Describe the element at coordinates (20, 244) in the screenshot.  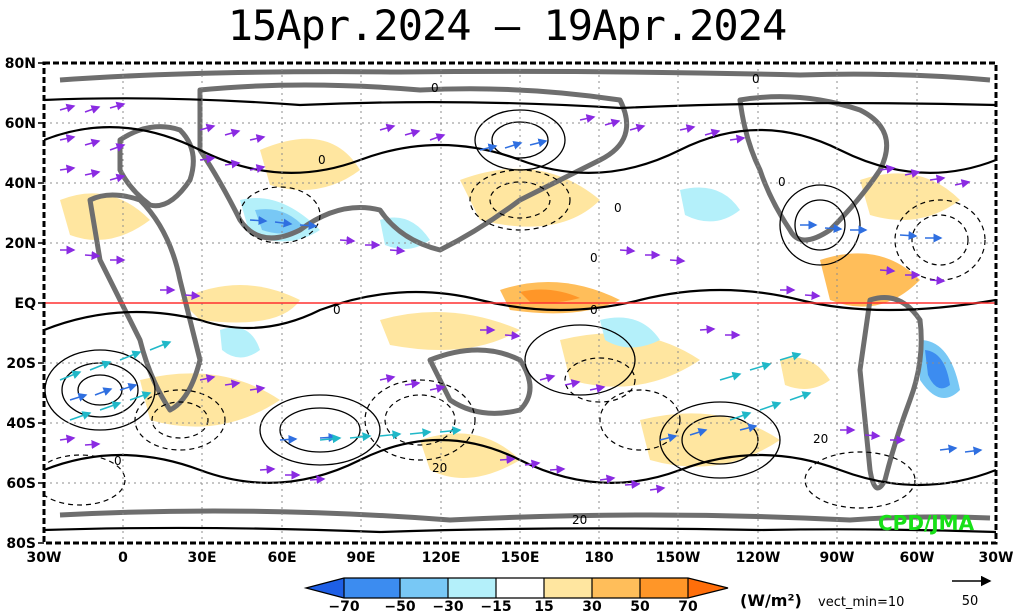
I see `lat-label: 20N` at that location.